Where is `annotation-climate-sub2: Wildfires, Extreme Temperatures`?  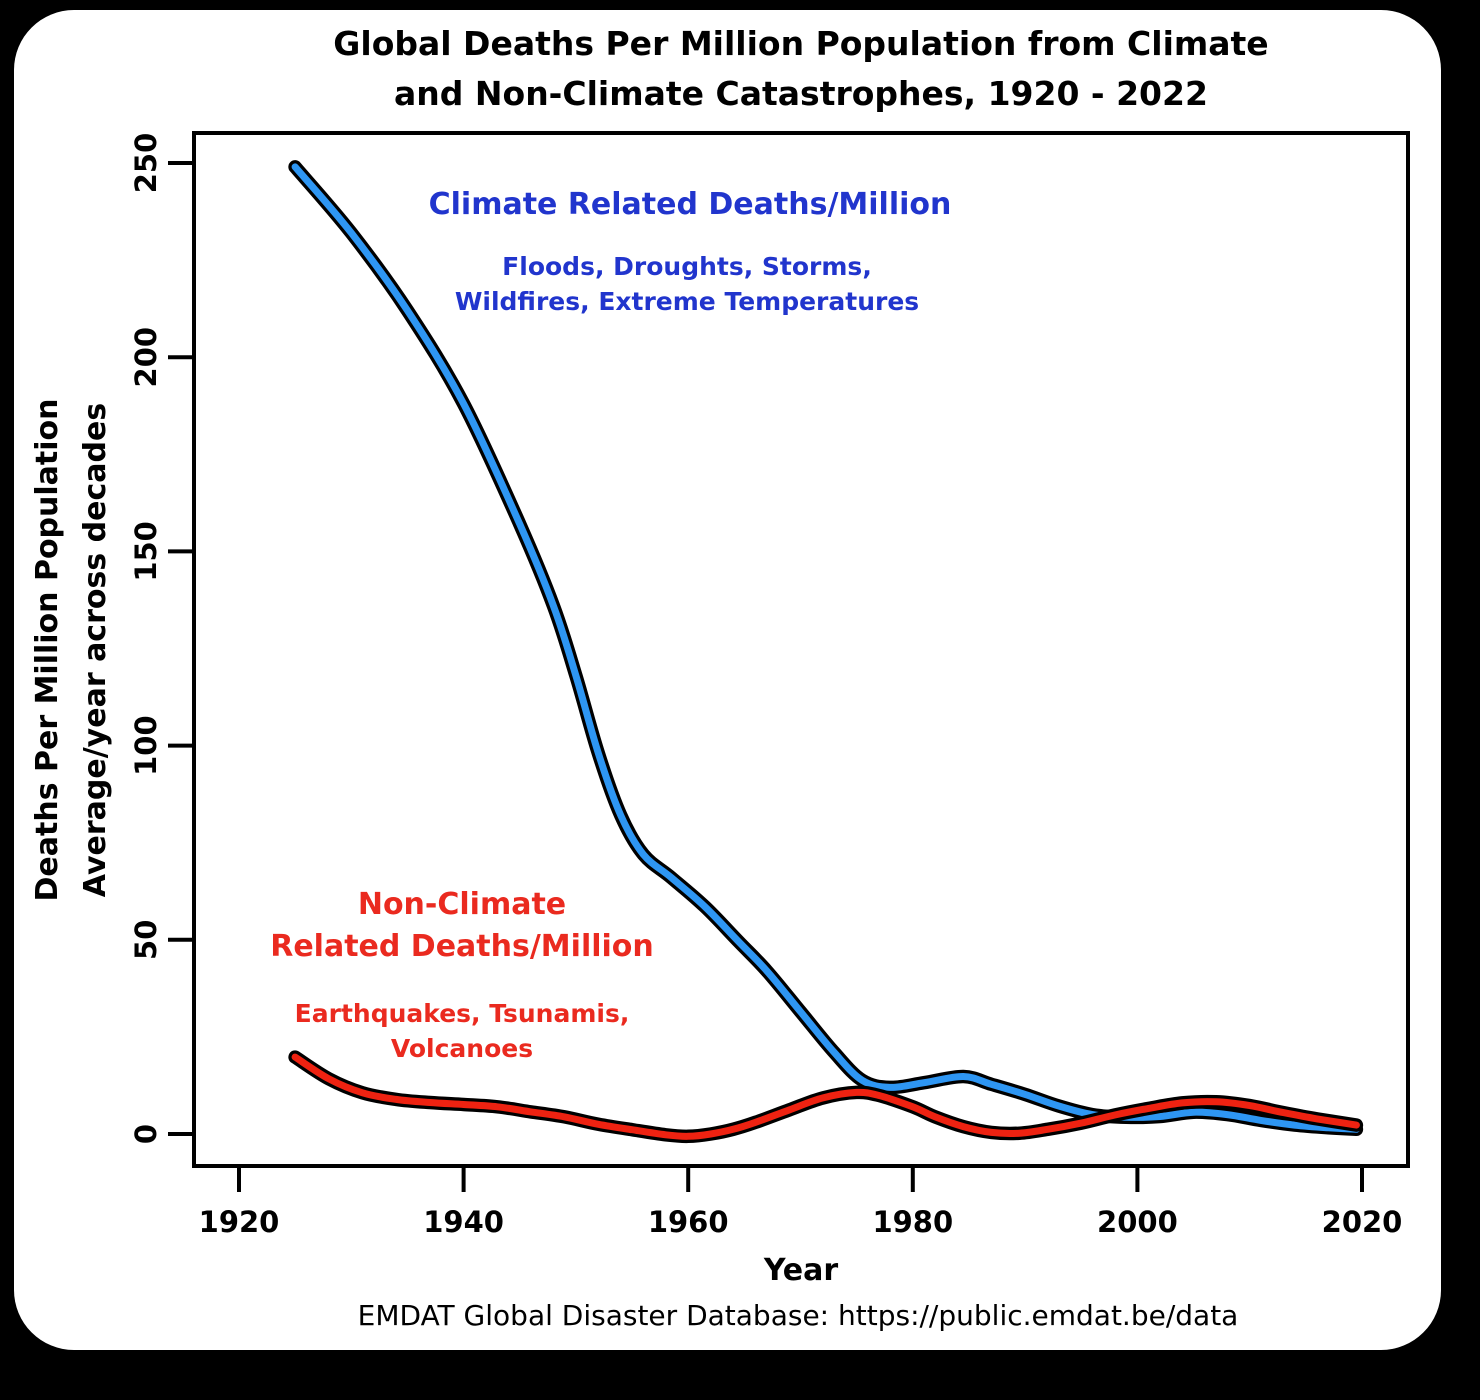 annotation-climate-sub2: Wildfires, Extreme Temperatures is located at coordinates (687, 301).